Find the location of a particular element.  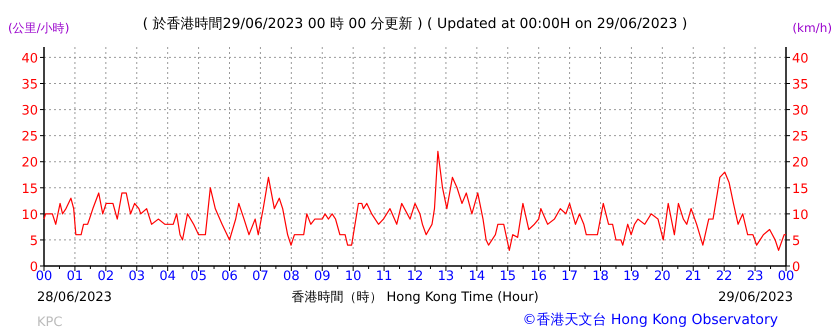

y2-tick-label: 30 is located at coordinates (800, 111).